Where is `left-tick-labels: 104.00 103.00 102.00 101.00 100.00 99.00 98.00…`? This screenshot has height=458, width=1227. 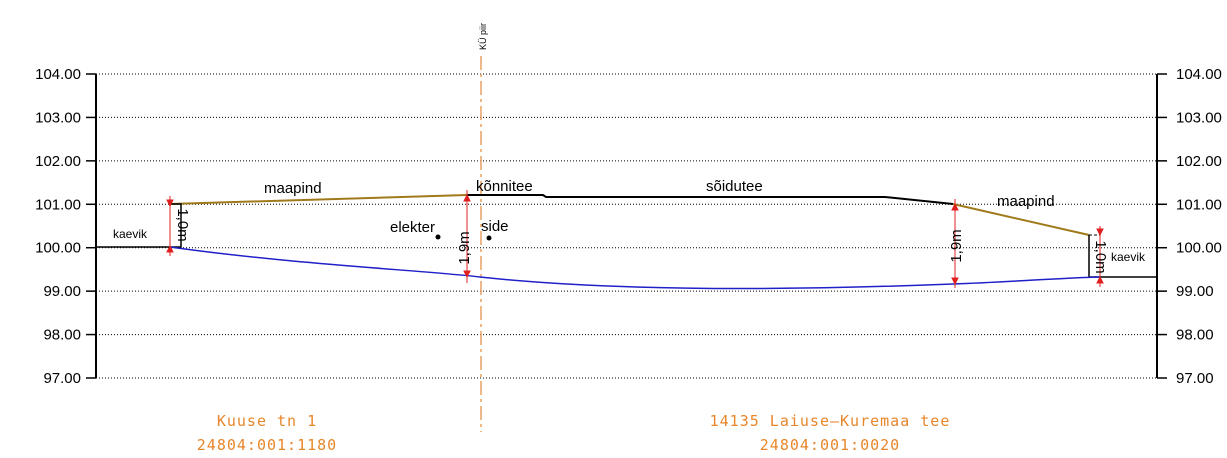
left-tick-labels: 104.00 103.00 102.00 101.00 100.00 99.00 98.00… is located at coordinates (65, 226).